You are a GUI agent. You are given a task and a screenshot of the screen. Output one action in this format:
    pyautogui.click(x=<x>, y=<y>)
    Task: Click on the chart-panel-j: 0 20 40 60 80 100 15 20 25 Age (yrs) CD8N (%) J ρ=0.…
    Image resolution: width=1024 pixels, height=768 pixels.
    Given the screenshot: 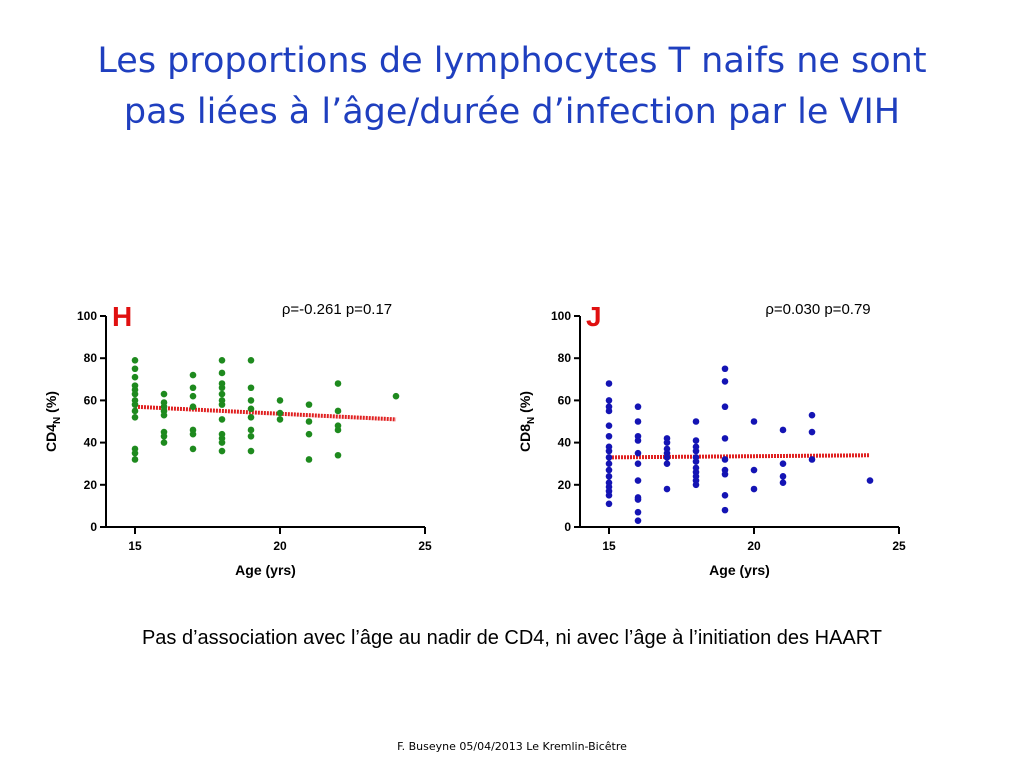 What is the action you would take?
    pyautogui.click(x=711, y=439)
    